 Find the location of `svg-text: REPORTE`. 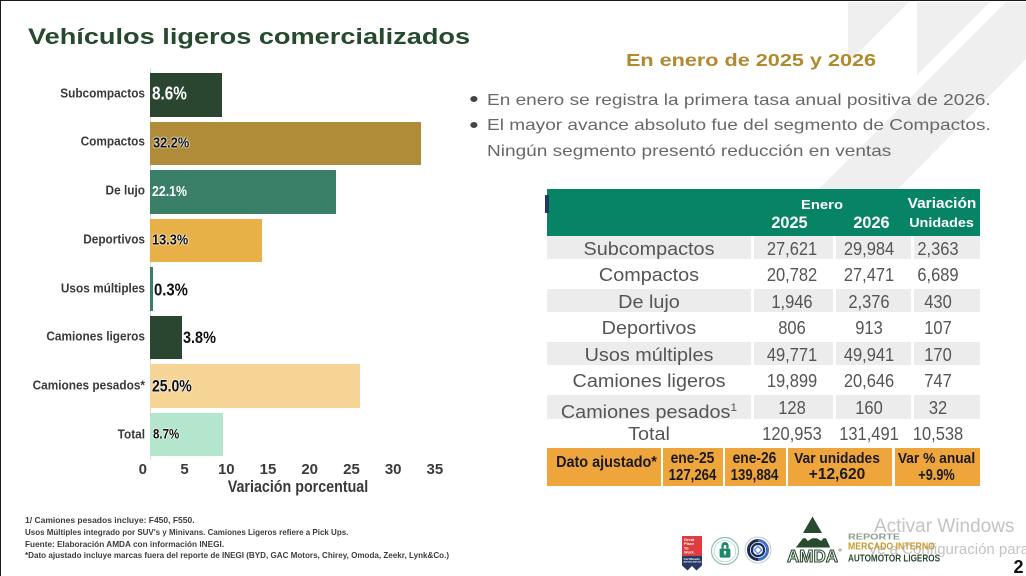

svg-text: REPORTE is located at coordinates (874, 537).